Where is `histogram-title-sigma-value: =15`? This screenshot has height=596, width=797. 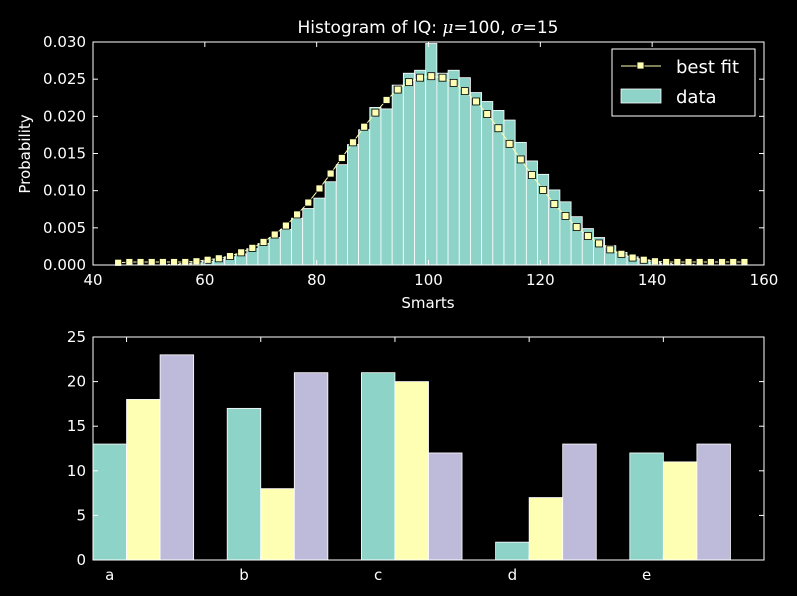 histogram-title-sigma-value: =15 is located at coordinates (541, 28).